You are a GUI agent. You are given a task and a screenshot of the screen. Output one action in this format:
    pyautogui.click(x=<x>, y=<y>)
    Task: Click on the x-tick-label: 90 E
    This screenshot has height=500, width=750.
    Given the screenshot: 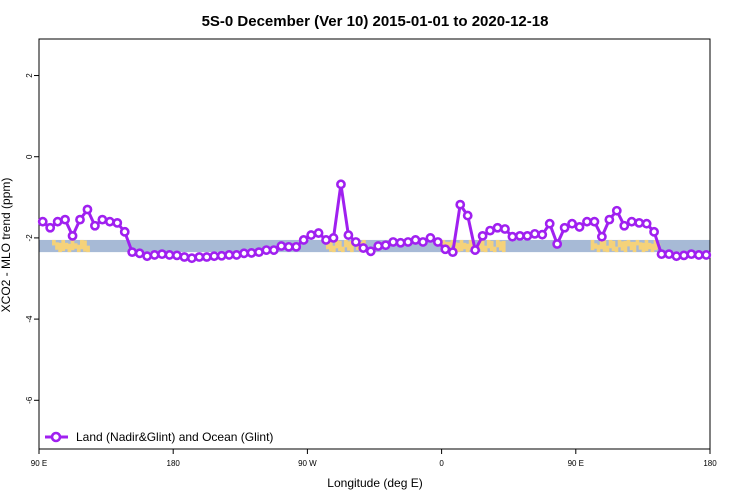 What is the action you would take?
    pyautogui.click(x=39, y=463)
    